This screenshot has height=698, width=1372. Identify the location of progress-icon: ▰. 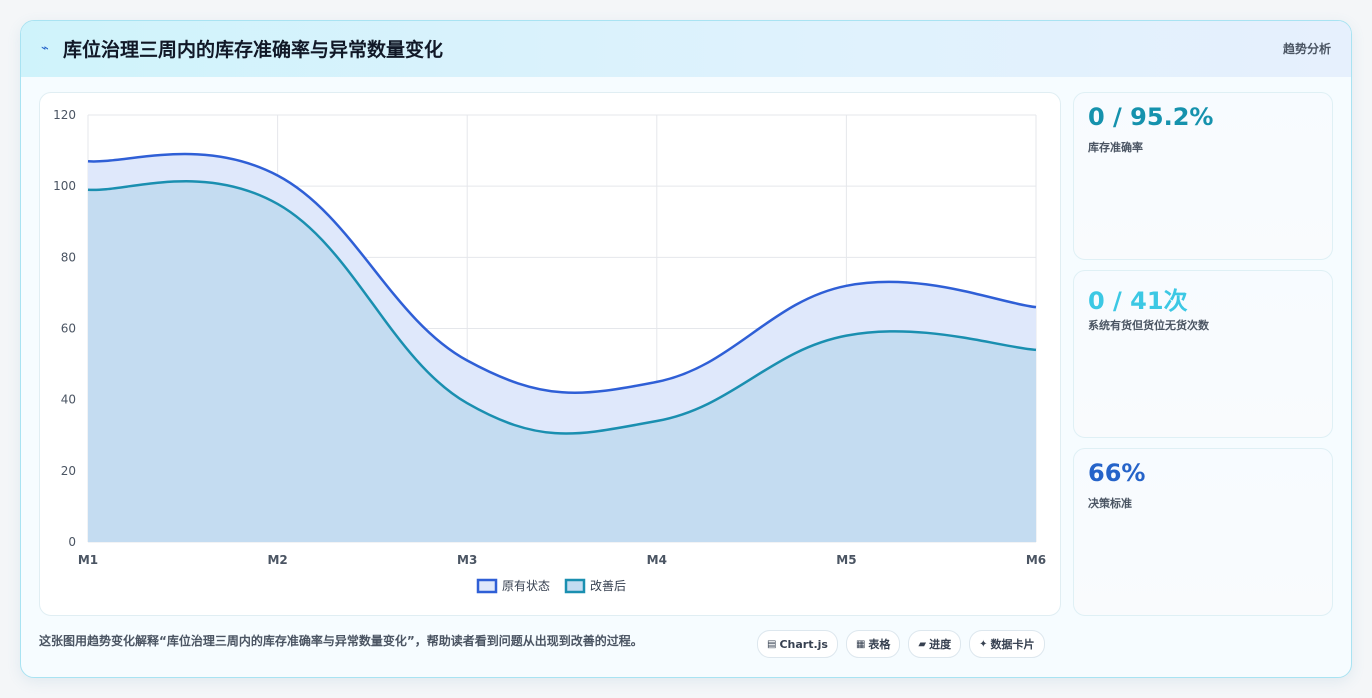
(922, 644).